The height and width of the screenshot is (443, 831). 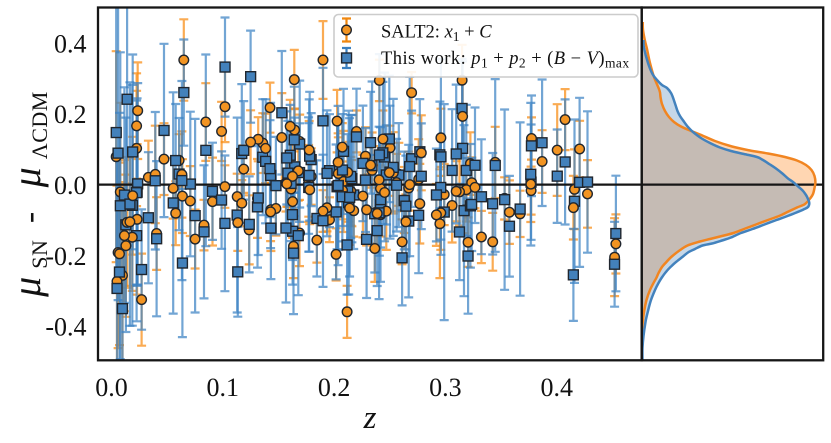 I want to click on svg-text: μSN - μΛCDM, so click(x=28, y=194).